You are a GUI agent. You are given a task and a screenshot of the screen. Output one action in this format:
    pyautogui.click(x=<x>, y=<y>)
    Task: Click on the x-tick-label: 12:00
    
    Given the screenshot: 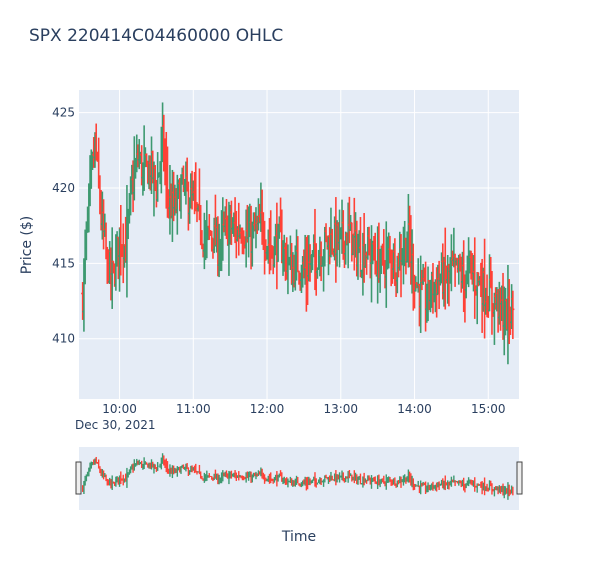 What is the action you would take?
    pyautogui.click(x=267, y=409)
    